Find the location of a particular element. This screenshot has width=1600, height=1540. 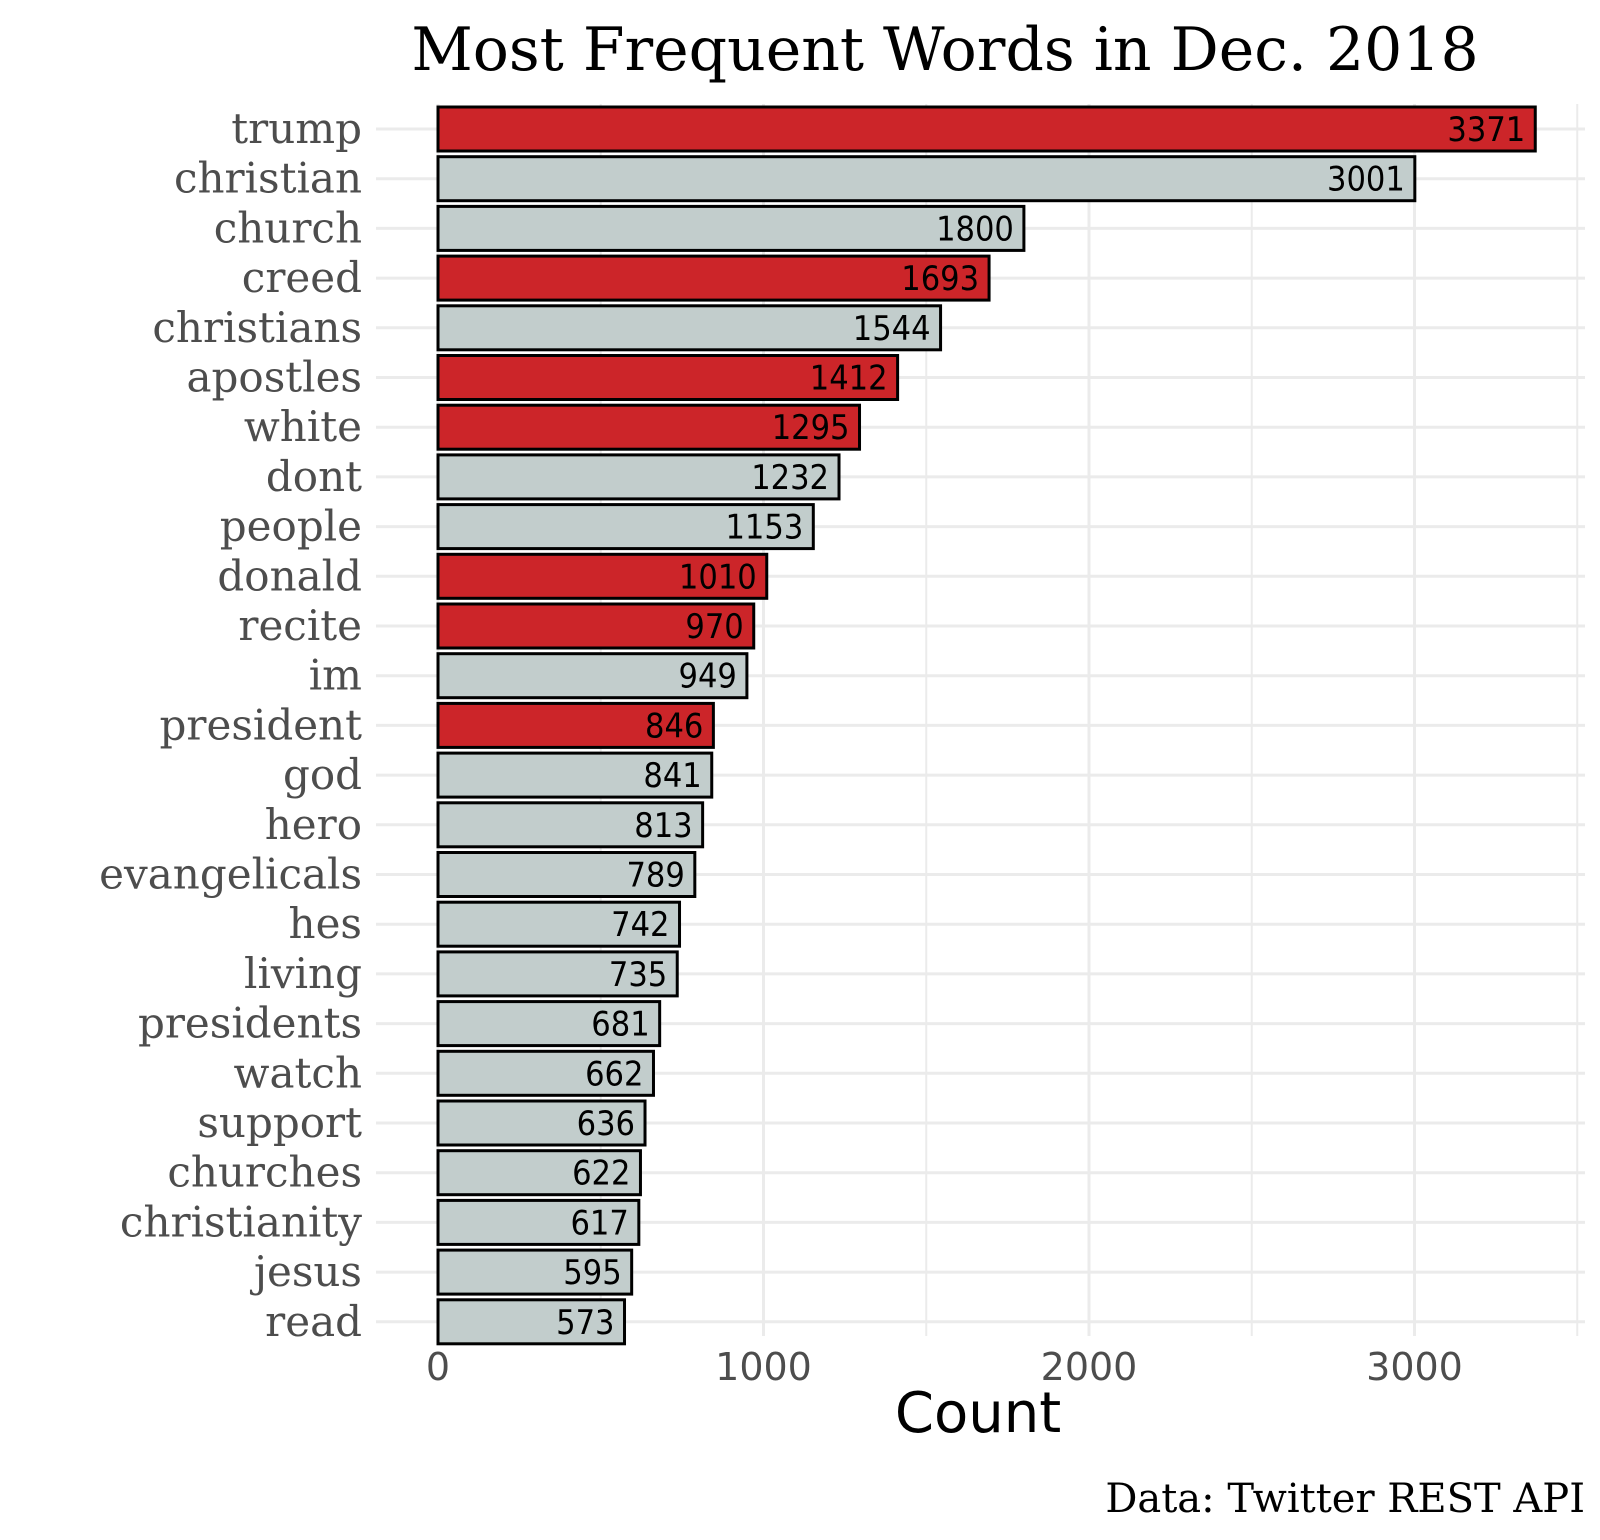

chart-title: Most Frequent Words in Dec. 2018 is located at coordinates (944, 50).